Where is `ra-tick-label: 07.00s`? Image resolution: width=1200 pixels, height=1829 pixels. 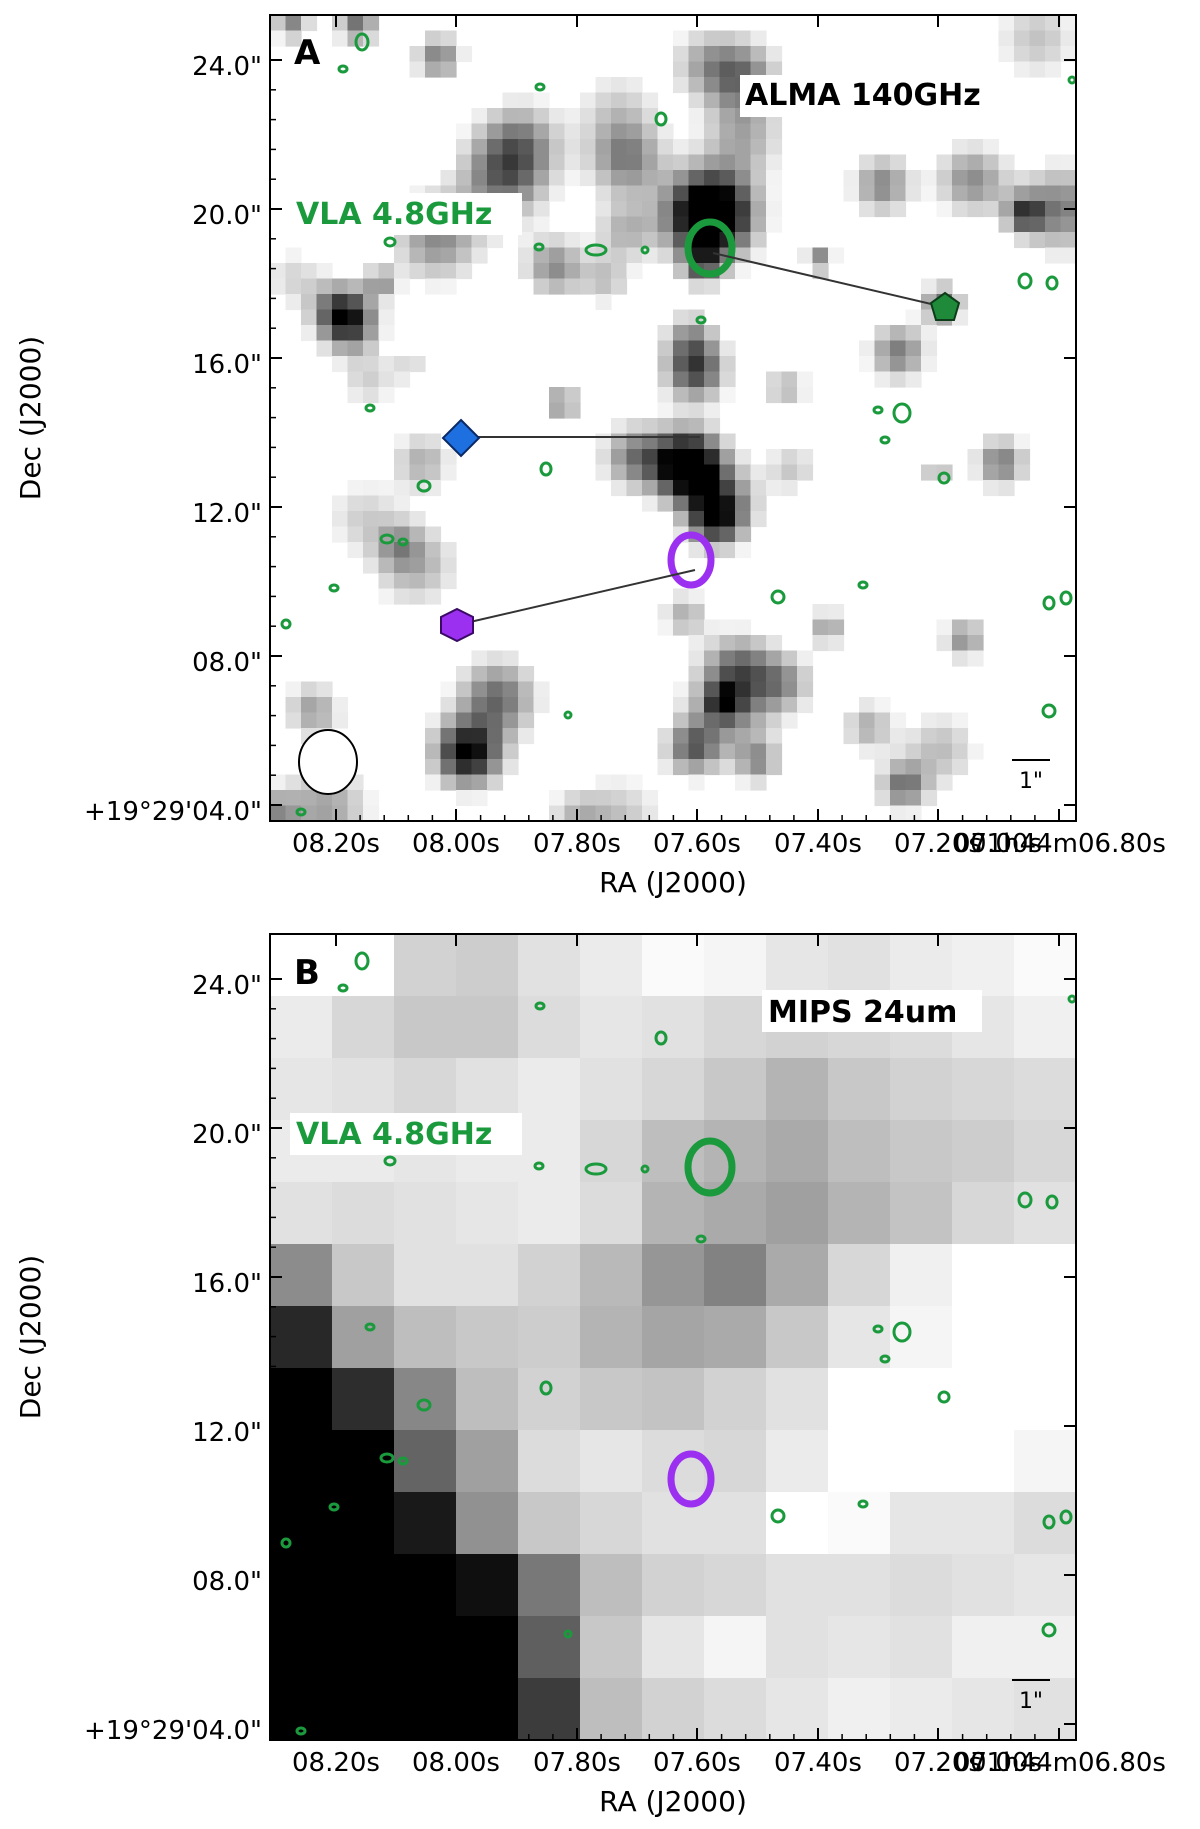
ra-tick-label: 07.00s is located at coordinates (998, 1763).